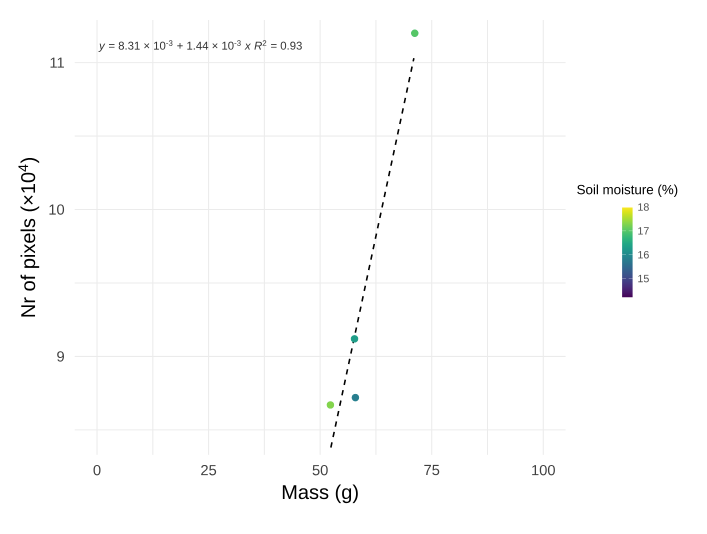 Image resolution: width=707 pixels, height=534 pixels. What do you see at coordinates (543, 470) in the screenshot?
I see `x-tick-label: 100` at bounding box center [543, 470].